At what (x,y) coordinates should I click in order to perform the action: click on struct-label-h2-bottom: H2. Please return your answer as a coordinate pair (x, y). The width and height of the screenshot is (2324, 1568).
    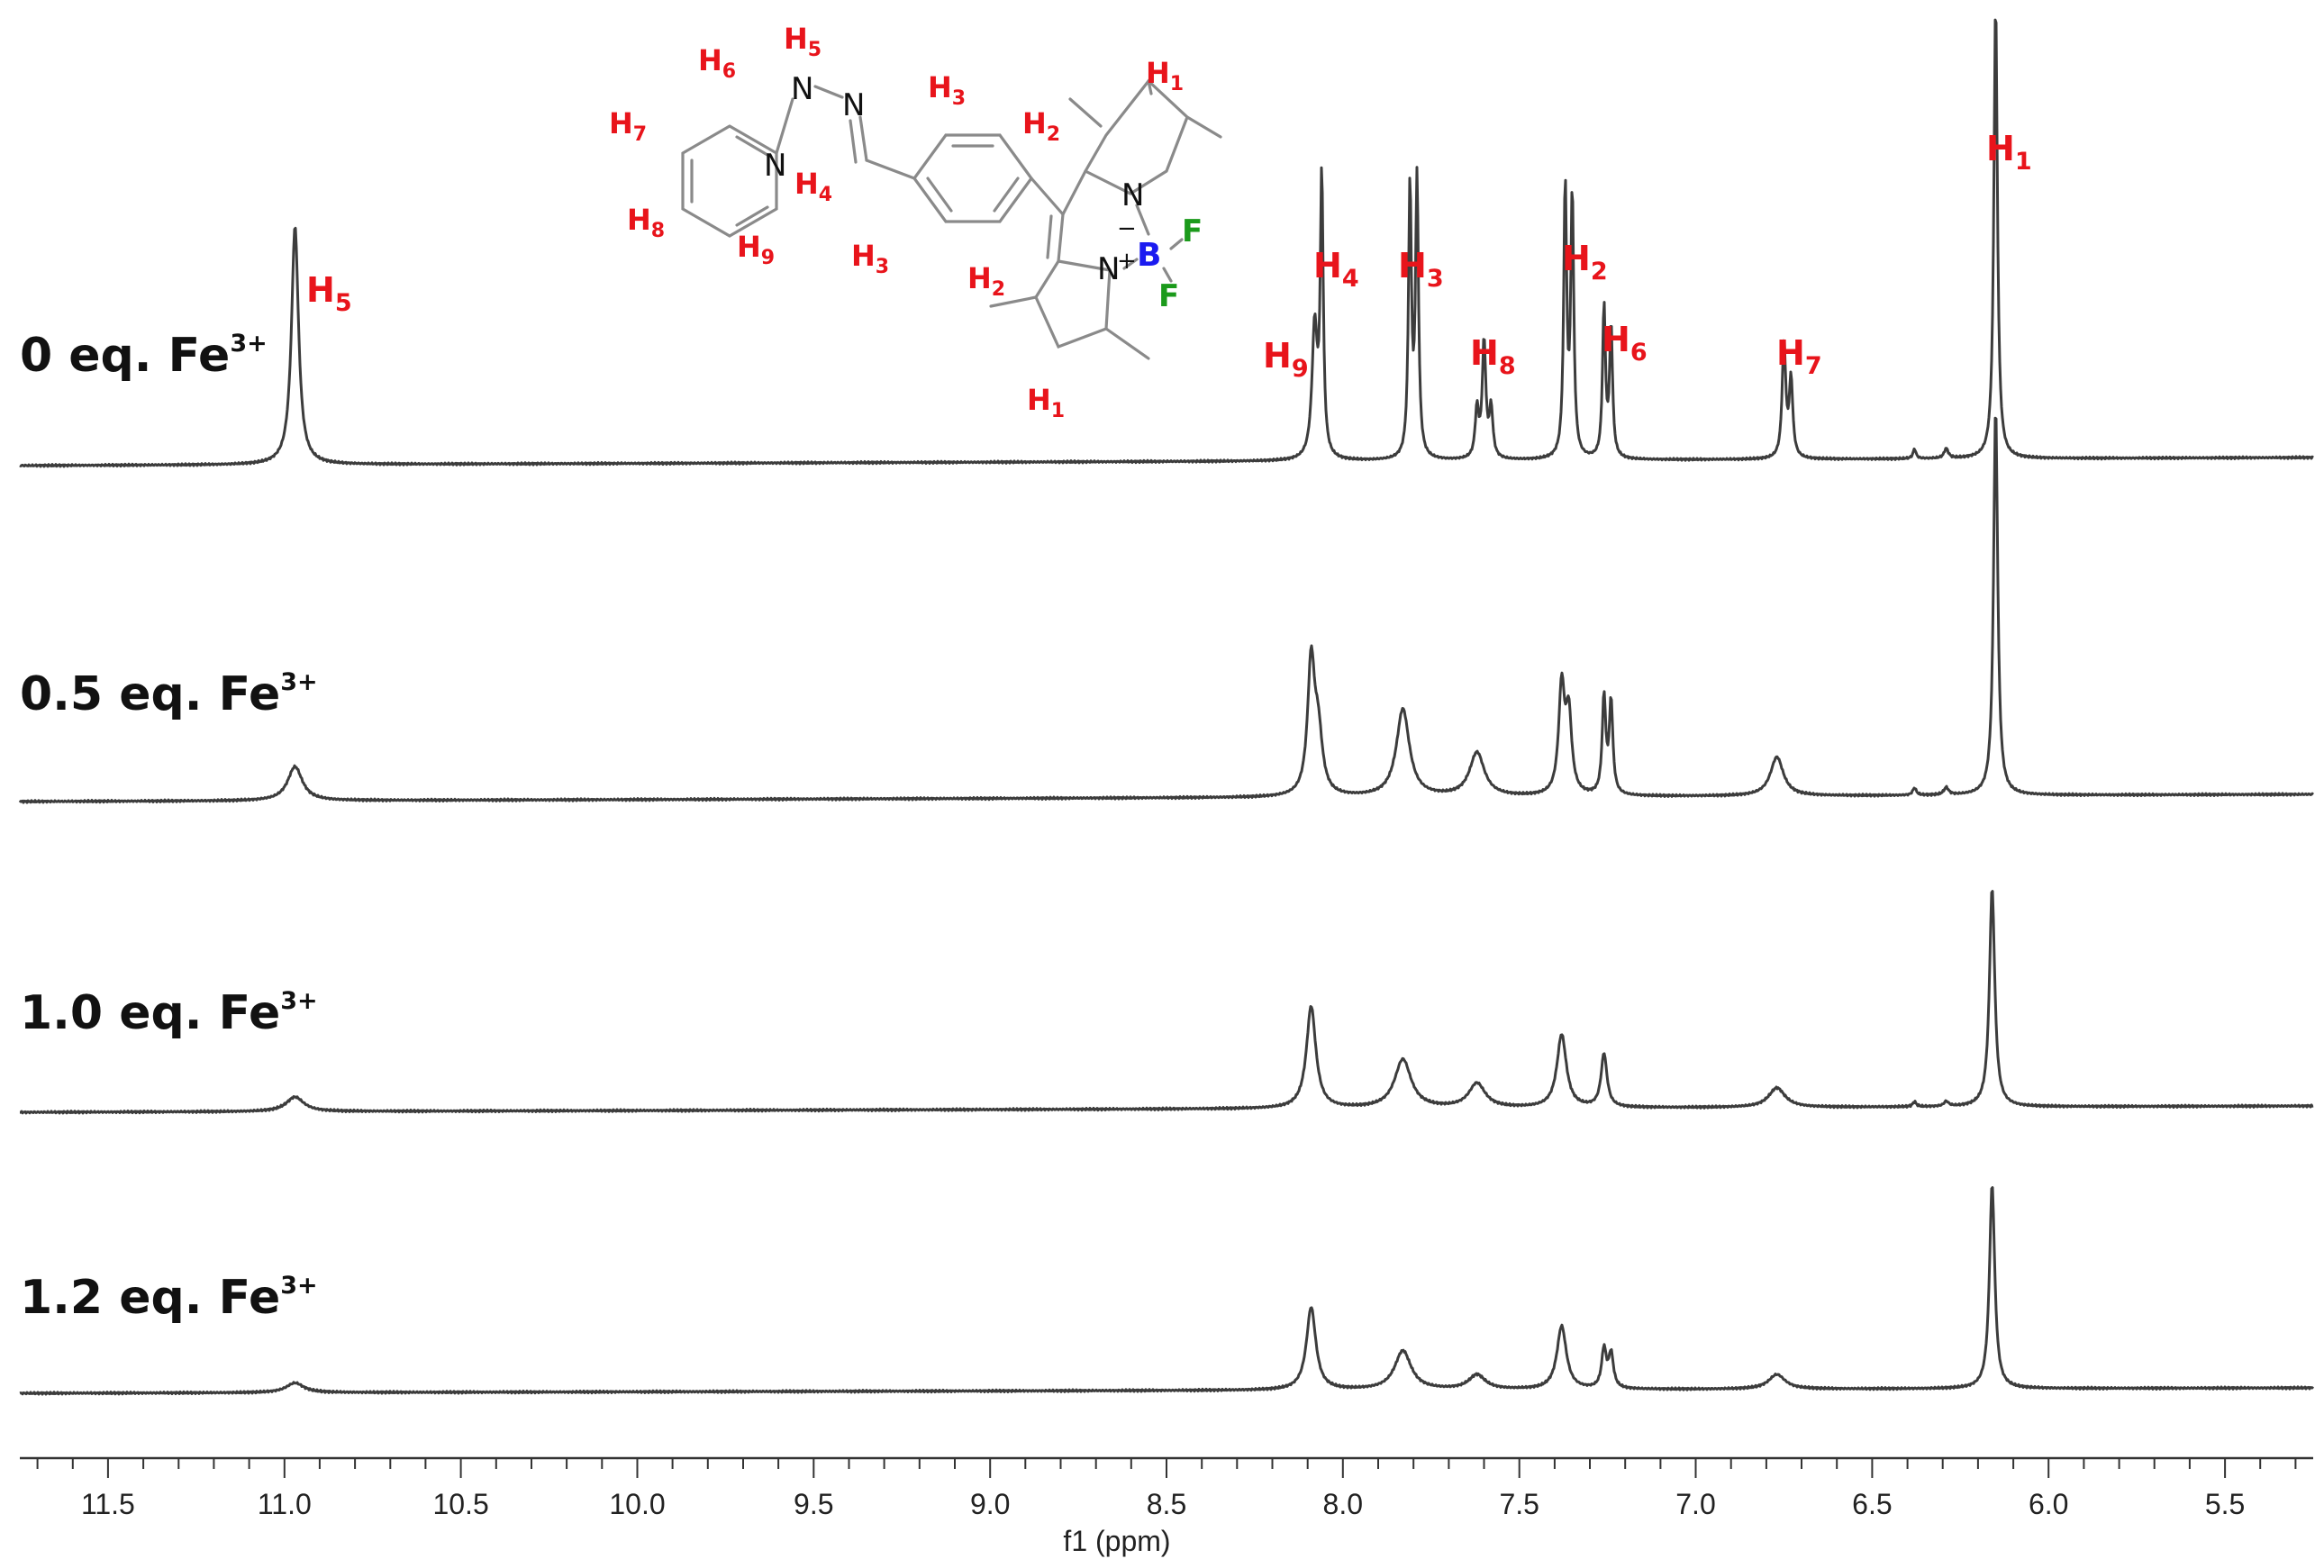
    Looking at the image, I should click on (986, 281).